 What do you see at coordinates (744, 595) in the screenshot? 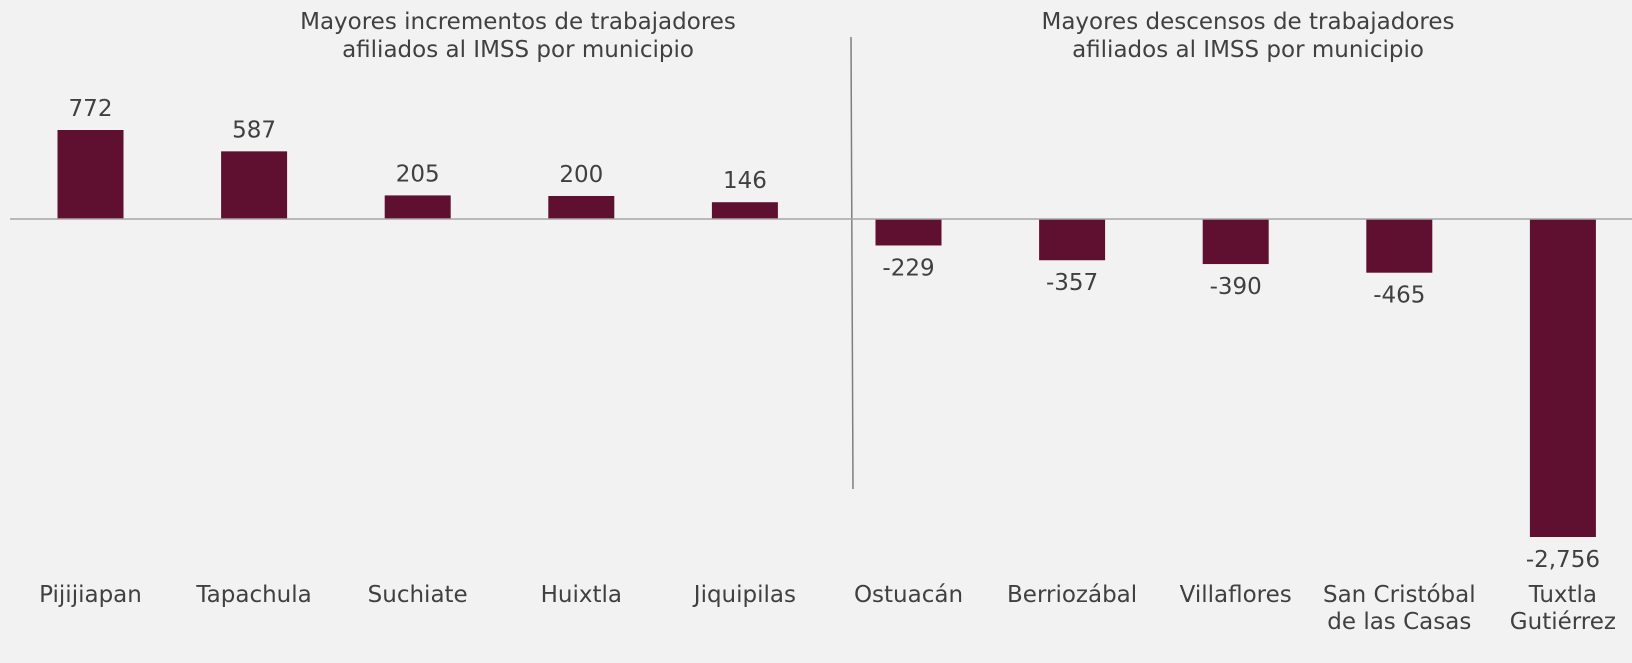
I see `x-tick-label: Jiquipilas` at bounding box center [744, 595].